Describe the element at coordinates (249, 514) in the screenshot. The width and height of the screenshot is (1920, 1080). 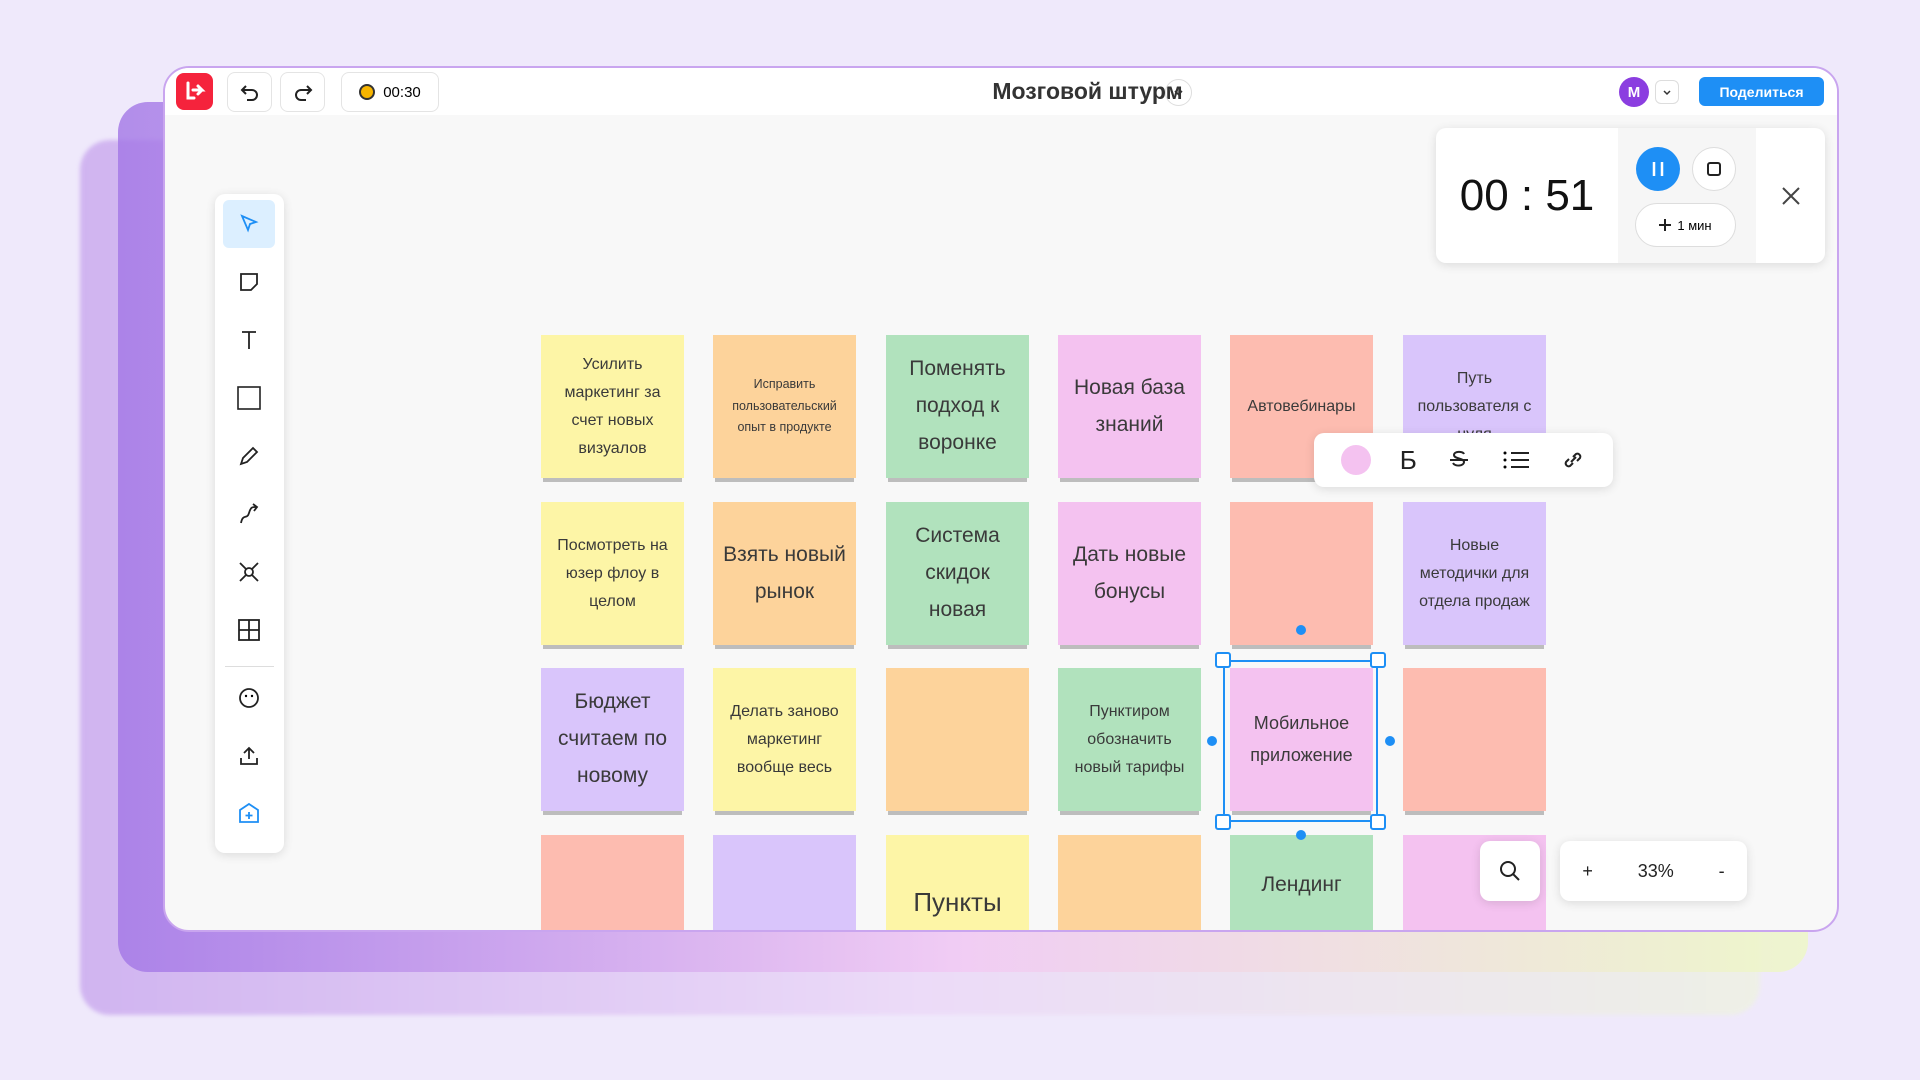
I see `connector-tool` at that location.